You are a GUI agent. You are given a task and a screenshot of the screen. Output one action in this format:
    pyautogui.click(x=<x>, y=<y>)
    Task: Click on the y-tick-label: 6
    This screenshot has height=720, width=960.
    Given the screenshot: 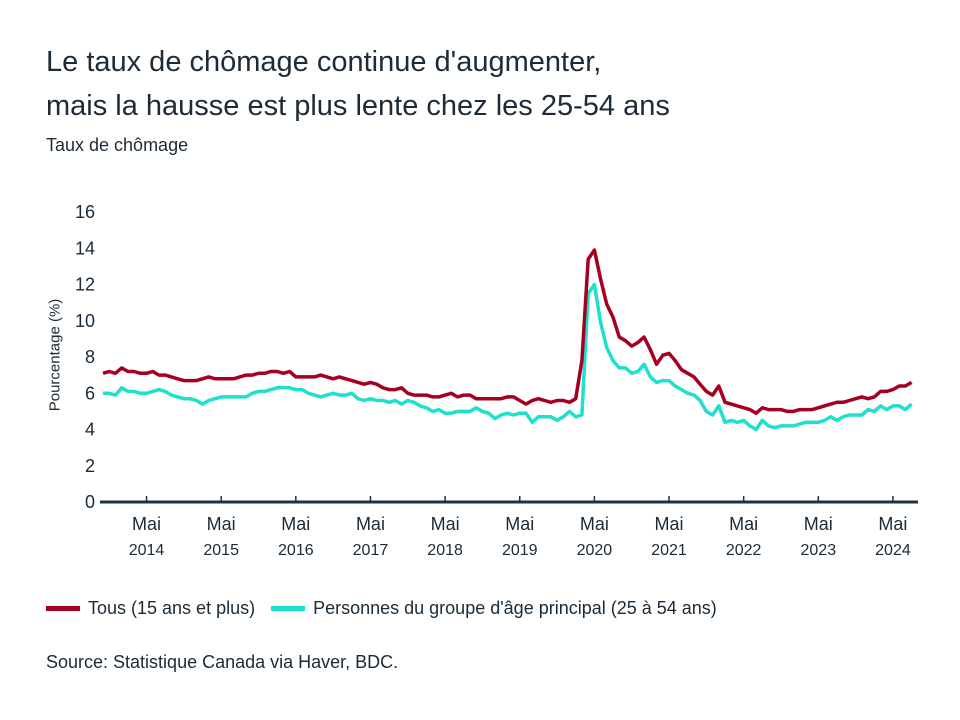 What is the action you would take?
    pyautogui.click(x=90, y=393)
    